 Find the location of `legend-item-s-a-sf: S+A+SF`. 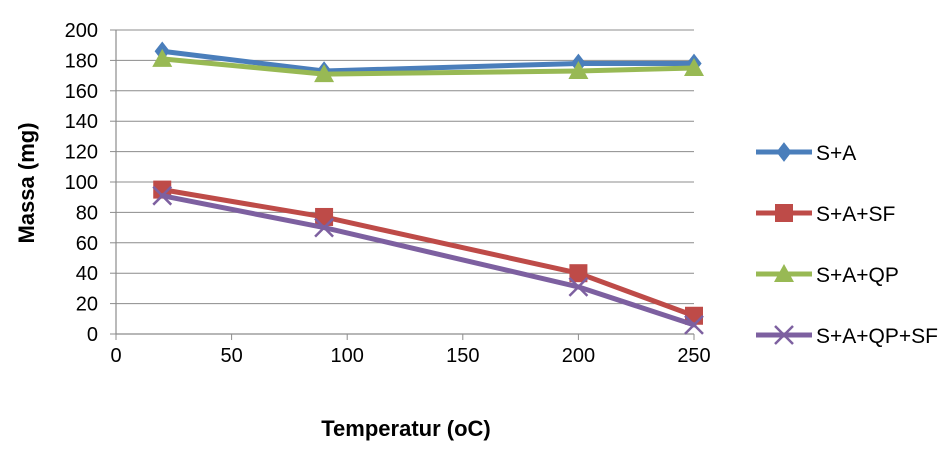

legend-item-s-a-sf: S+A+SF is located at coordinates (825, 214).